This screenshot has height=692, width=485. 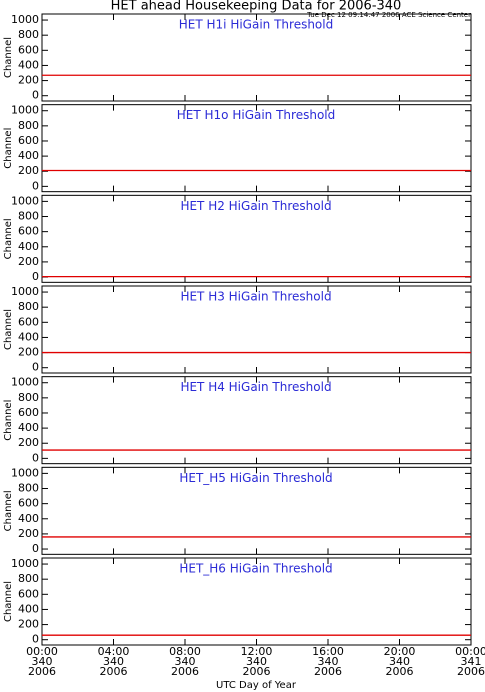 What do you see at coordinates (256, 25) in the screenshot?
I see `panel-title: HET H1i HiGain Threshold` at bounding box center [256, 25].